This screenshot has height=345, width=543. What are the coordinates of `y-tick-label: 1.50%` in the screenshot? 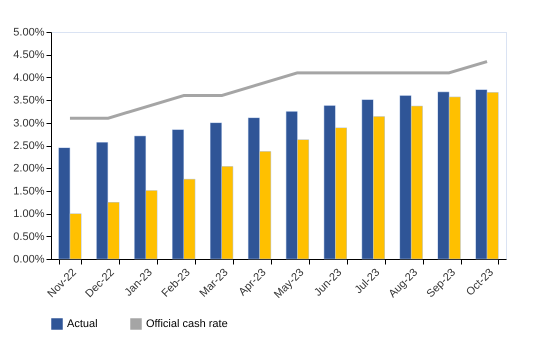 It's located at (29, 191).